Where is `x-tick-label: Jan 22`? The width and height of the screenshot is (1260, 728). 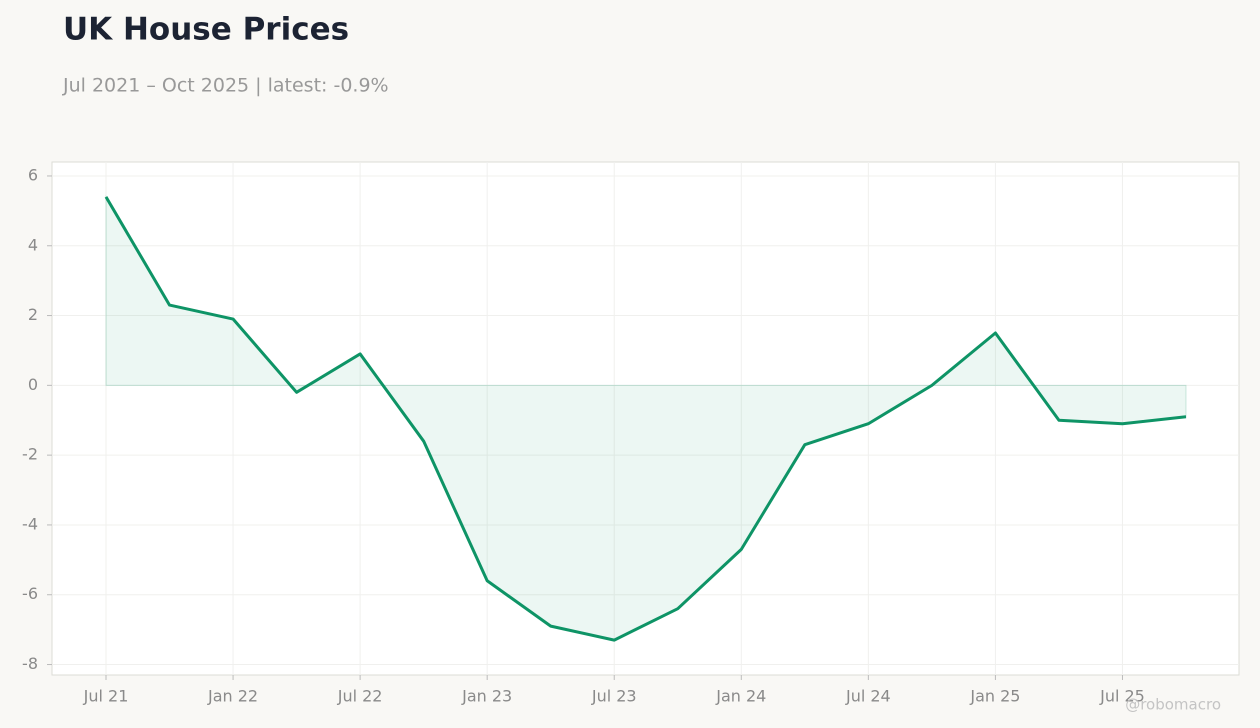 x-tick-label: Jan 22 is located at coordinates (232, 696).